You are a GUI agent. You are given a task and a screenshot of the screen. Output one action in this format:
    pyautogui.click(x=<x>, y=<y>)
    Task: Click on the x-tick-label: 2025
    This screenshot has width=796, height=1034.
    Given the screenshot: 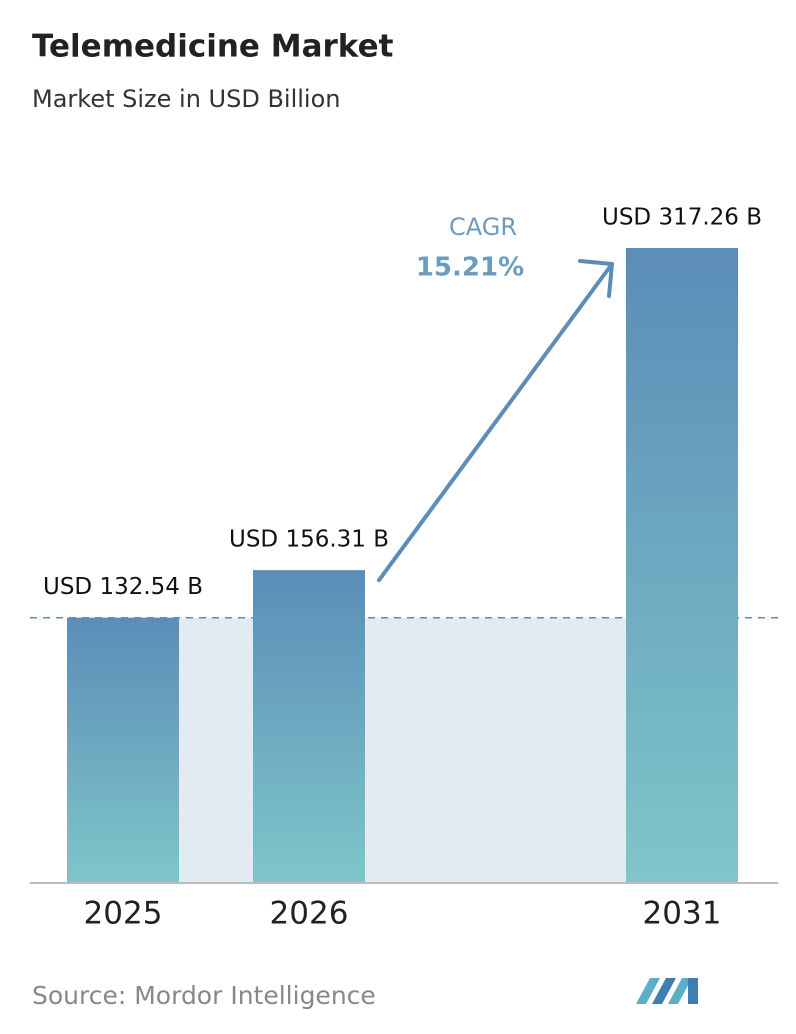 What is the action you would take?
    pyautogui.click(x=123, y=914)
    